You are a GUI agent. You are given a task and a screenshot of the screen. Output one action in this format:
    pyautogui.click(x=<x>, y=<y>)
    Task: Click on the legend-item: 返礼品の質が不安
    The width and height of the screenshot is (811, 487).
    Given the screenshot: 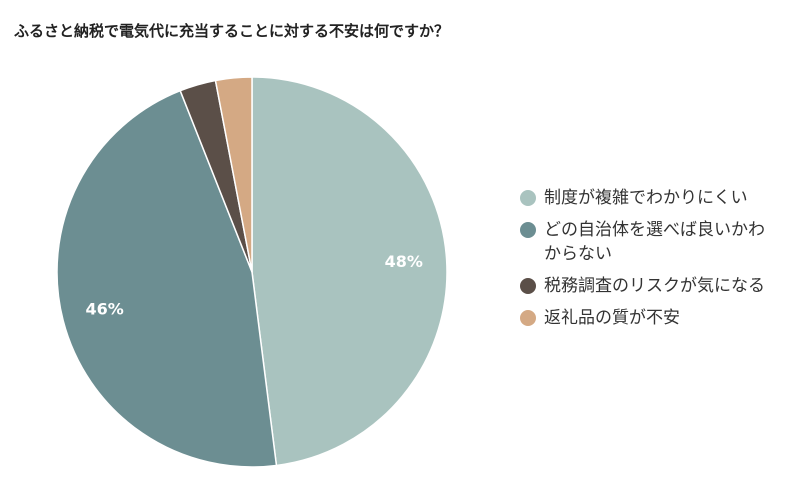 What is the action you would take?
    pyautogui.click(x=645, y=318)
    